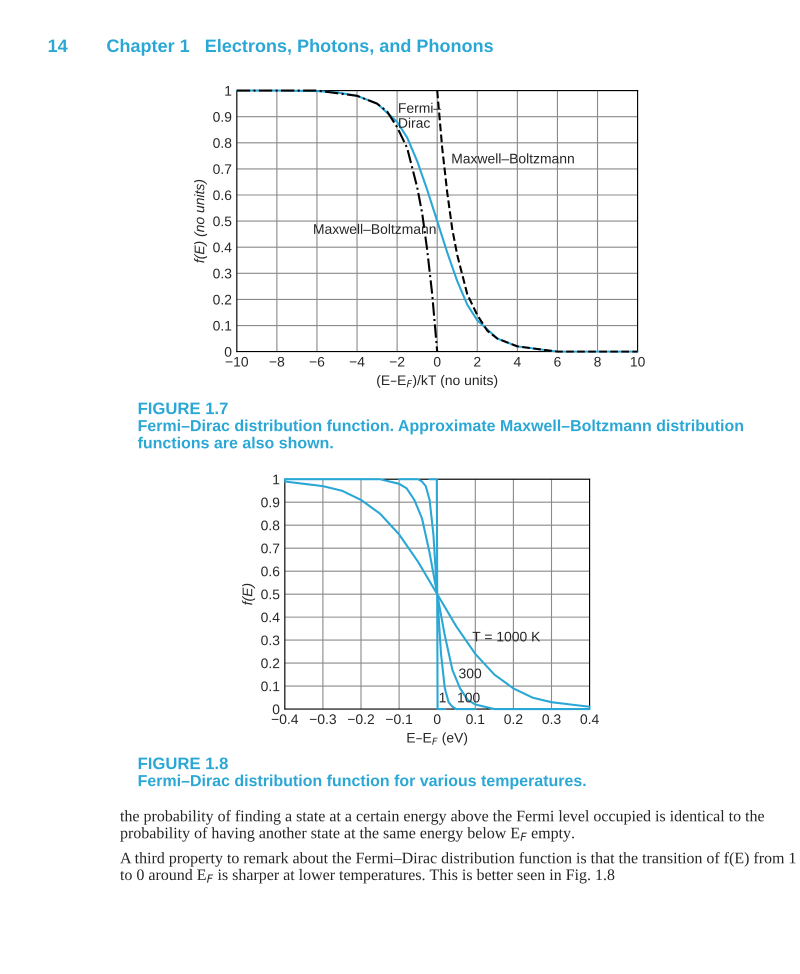  What do you see at coordinates (437, 739) in the screenshot?
I see `x-axis-title: E–E$_{F}$ (eV)` at bounding box center [437, 739].